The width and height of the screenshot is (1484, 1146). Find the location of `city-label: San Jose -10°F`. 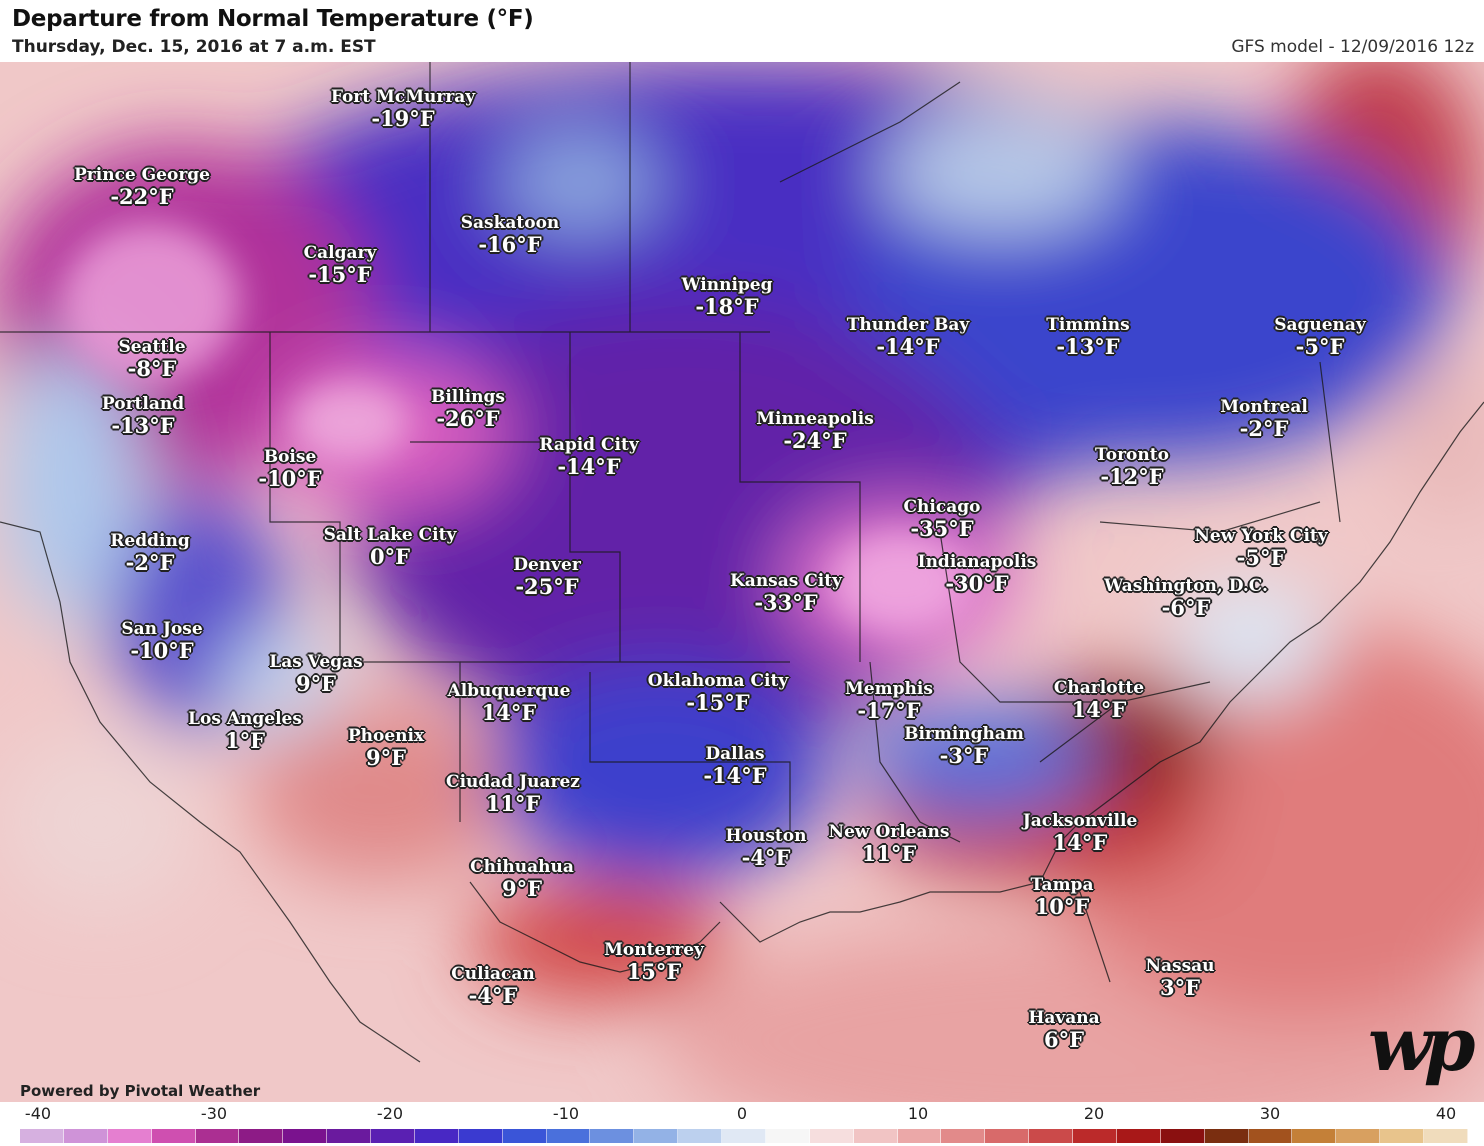

city-label: San Jose -10°F is located at coordinates (161, 641).